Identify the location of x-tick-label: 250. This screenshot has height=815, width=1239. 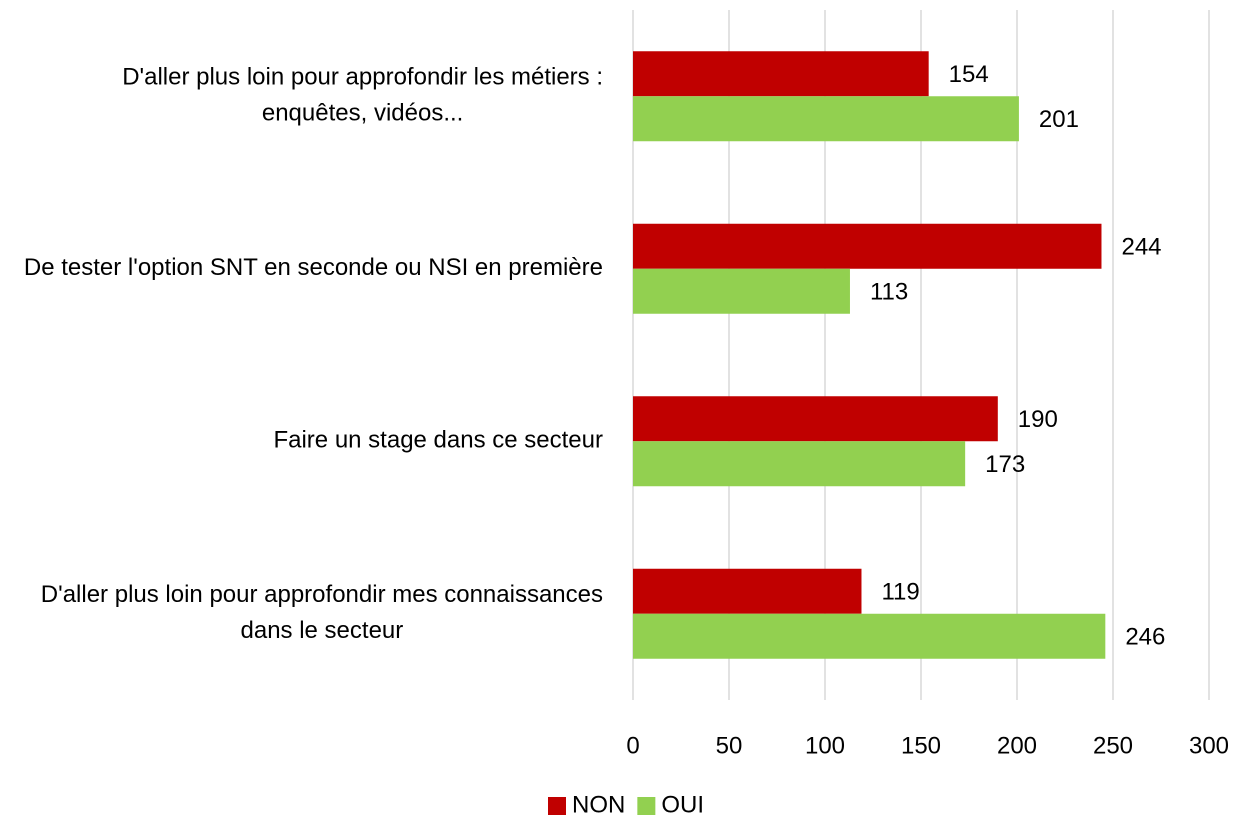
(1113, 745).